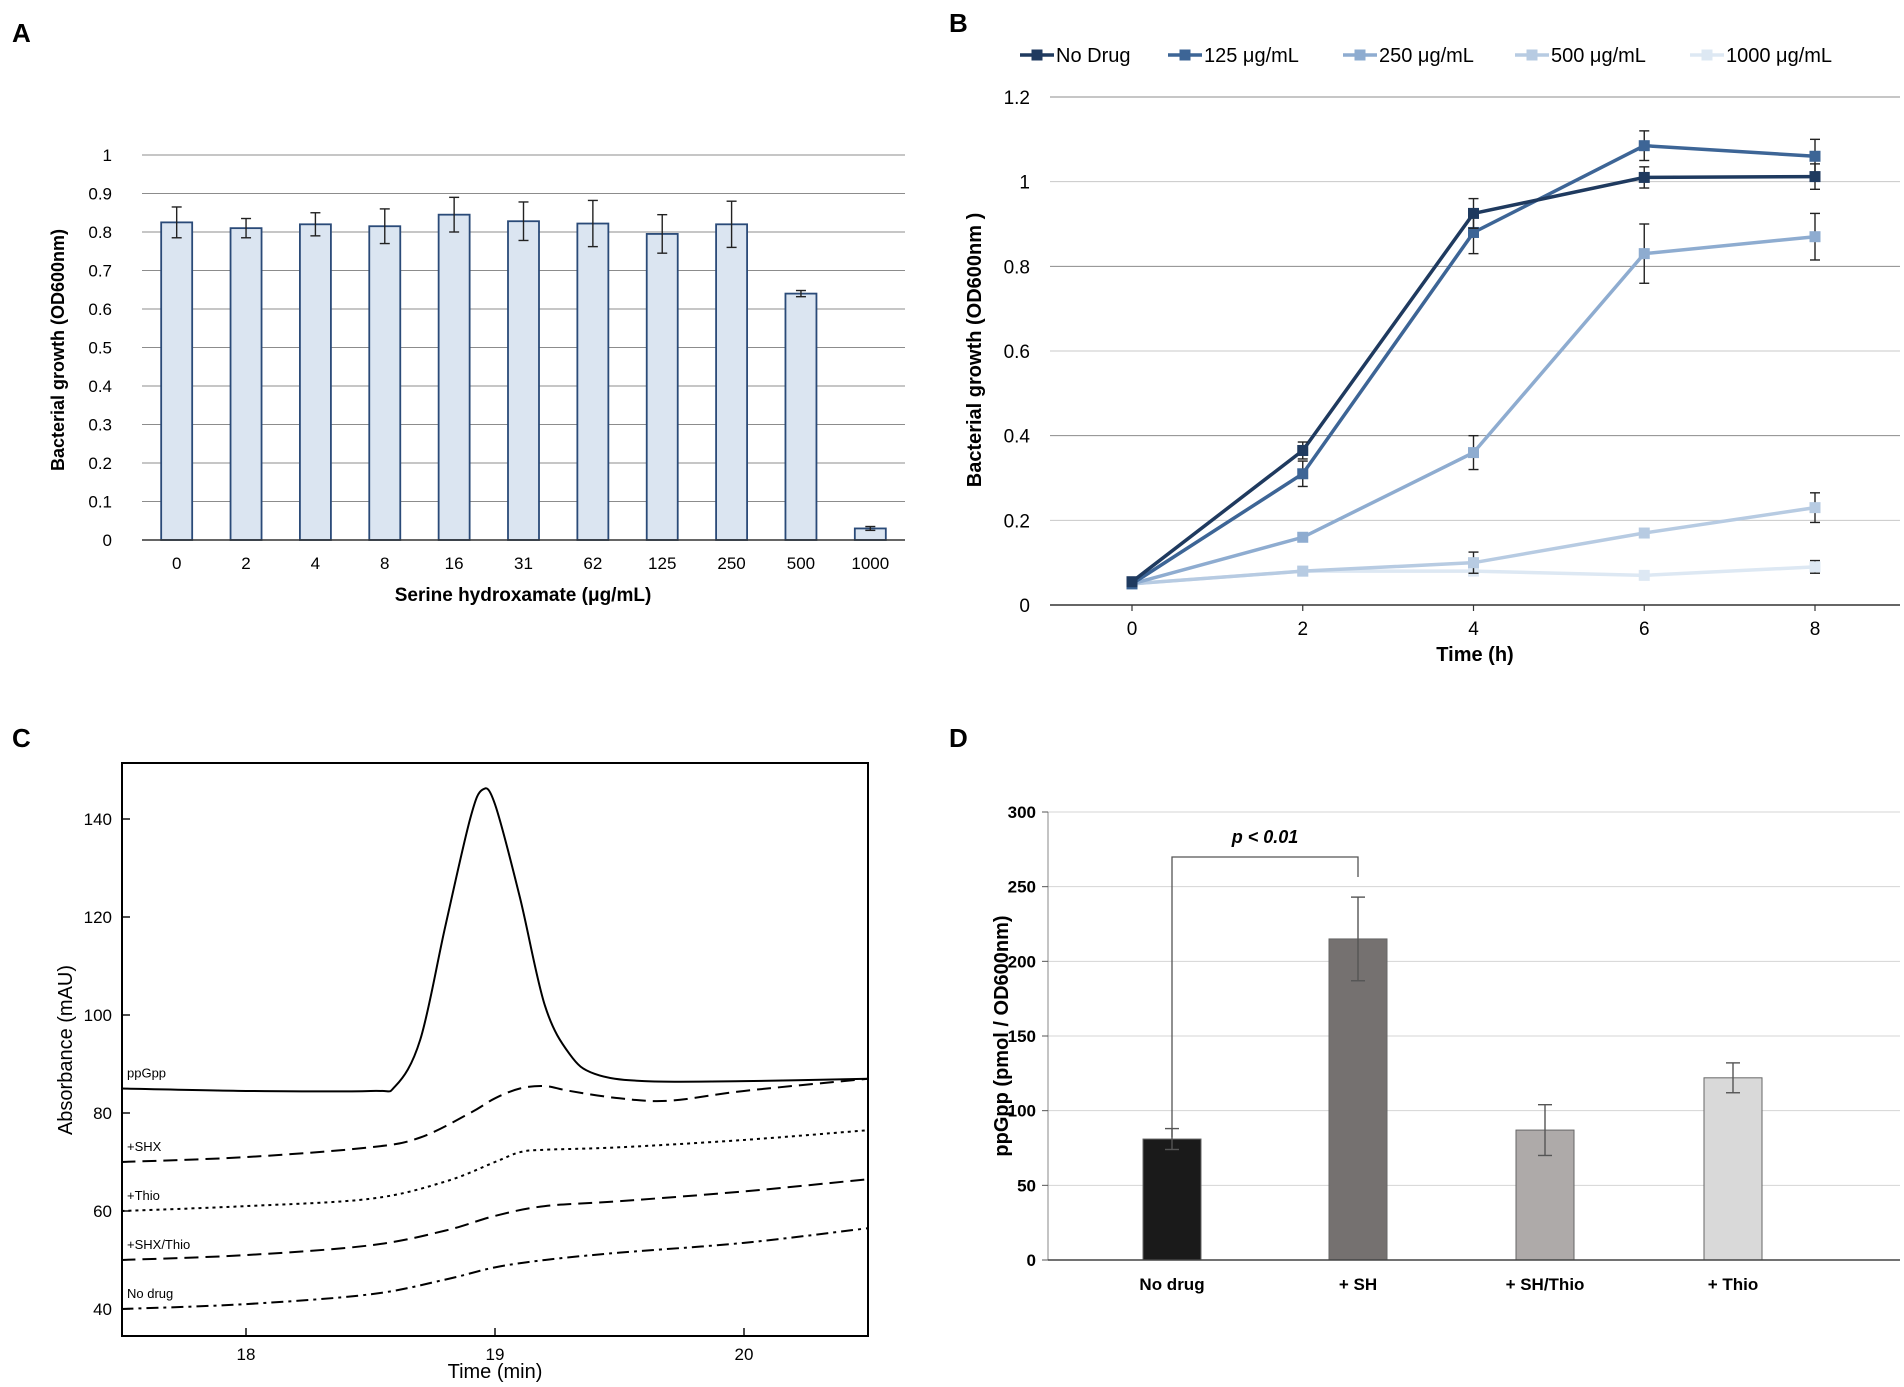  What do you see at coordinates (100, 463) in the screenshot?
I see `panel-a-y-tick-label: 0.2` at bounding box center [100, 463].